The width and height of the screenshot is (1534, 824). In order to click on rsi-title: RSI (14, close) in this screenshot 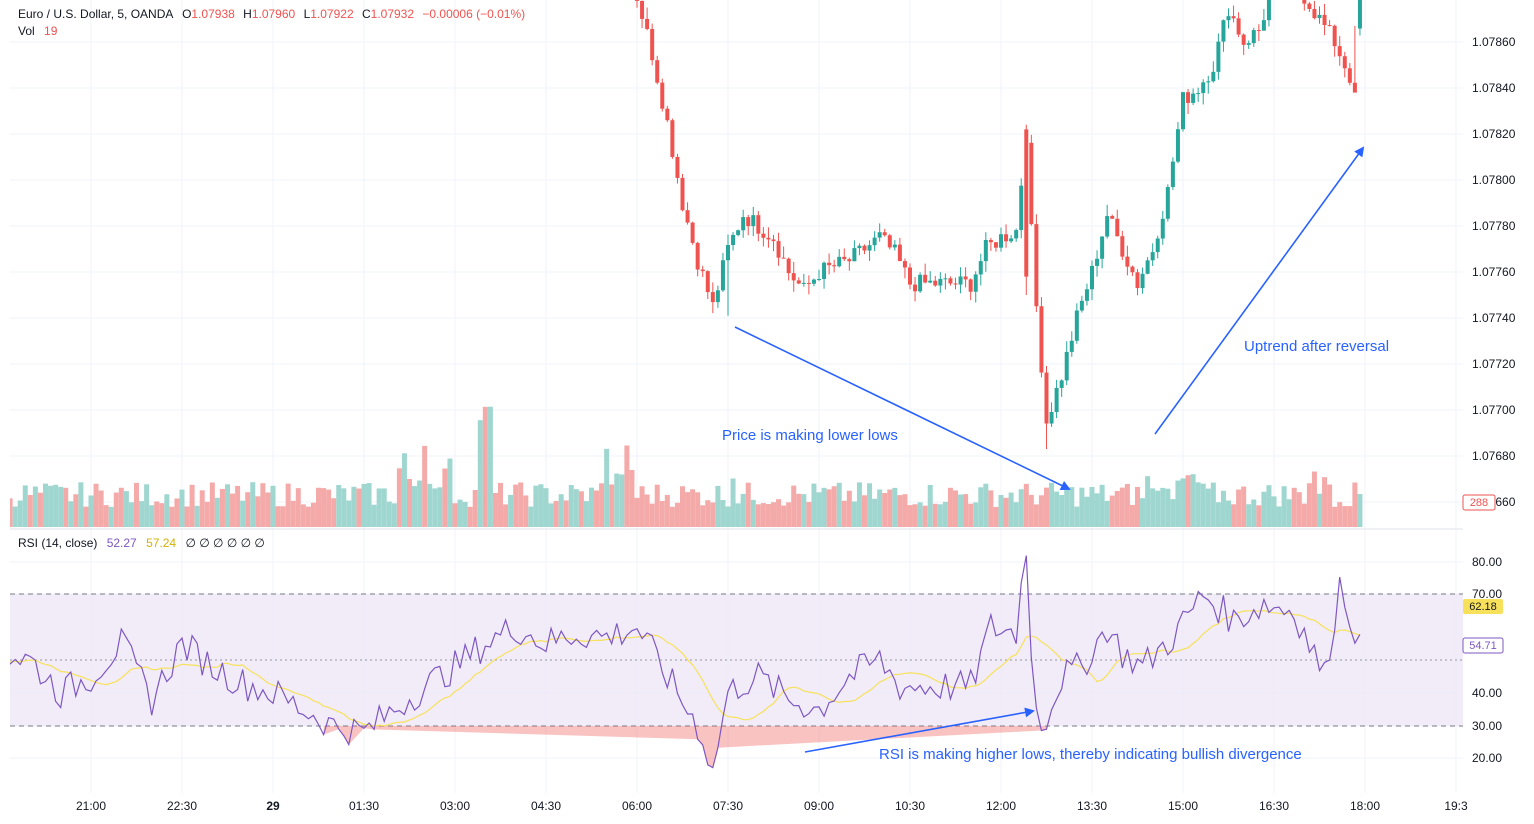, I will do `click(57, 543)`.